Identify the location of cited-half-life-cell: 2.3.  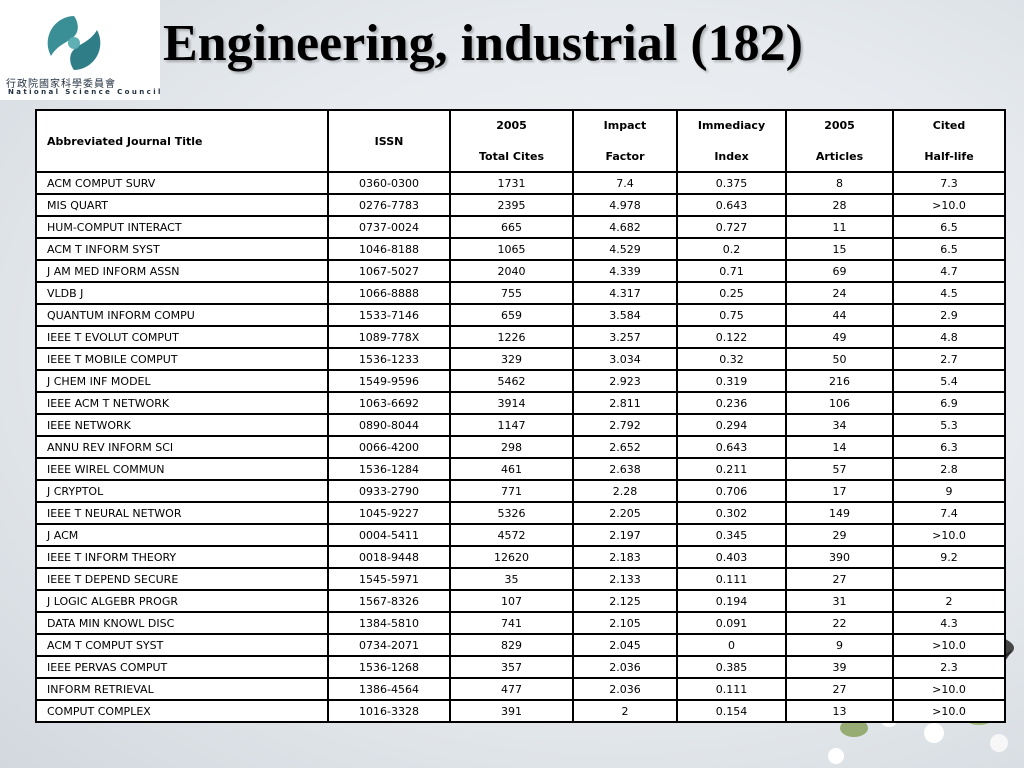
(949, 667).